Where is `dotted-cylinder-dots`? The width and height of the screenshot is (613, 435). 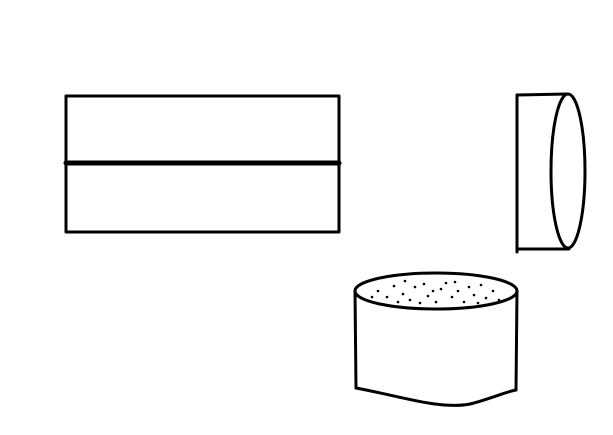 dotted-cylinder-dots is located at coordinates (436, 292).